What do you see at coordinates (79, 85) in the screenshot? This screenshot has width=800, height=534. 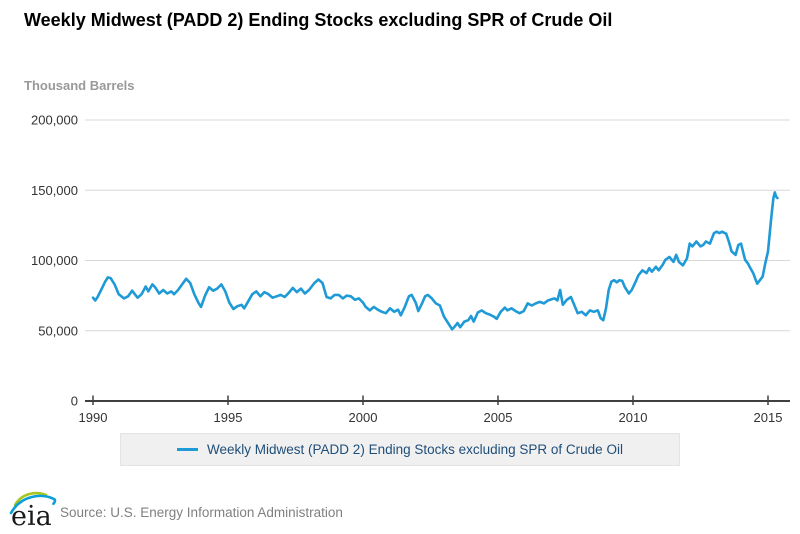 I see `y-axis-unit-label: Thousand Barrels` at bounding box center [79, 85].